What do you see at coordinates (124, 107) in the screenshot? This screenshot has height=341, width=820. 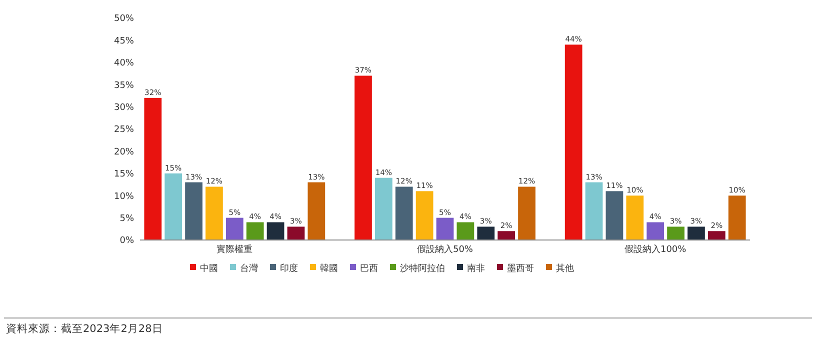 I see `y-tick-label: 30%` at bounding box center [124, 107].